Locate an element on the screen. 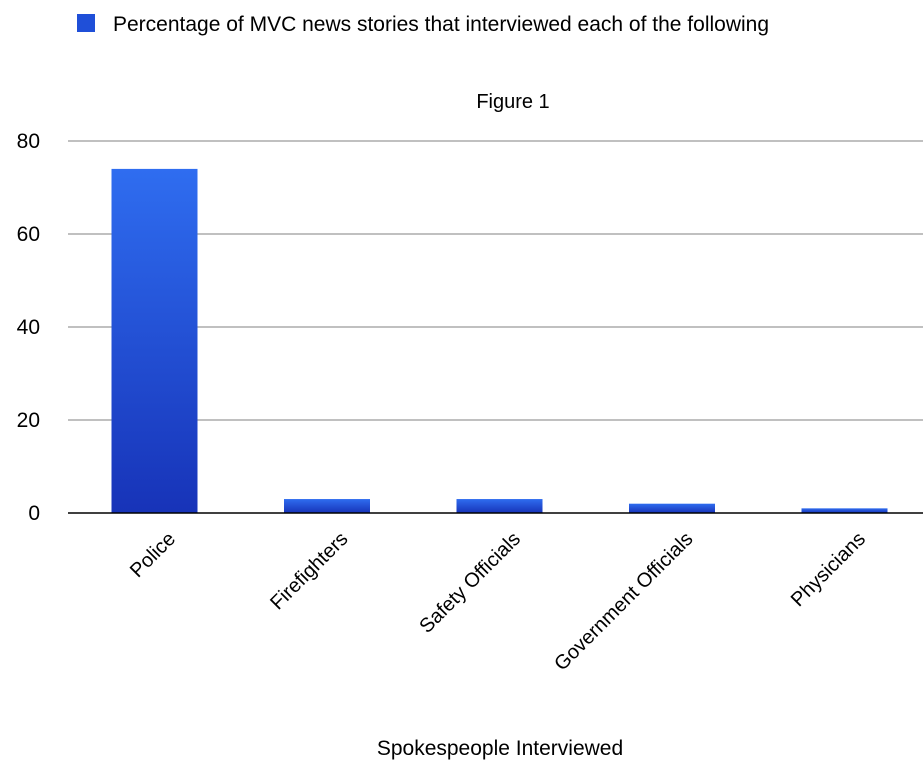 This screenshot has height=764, width=923. x-category-label: Government Officials is located at coordinates (623, 601).